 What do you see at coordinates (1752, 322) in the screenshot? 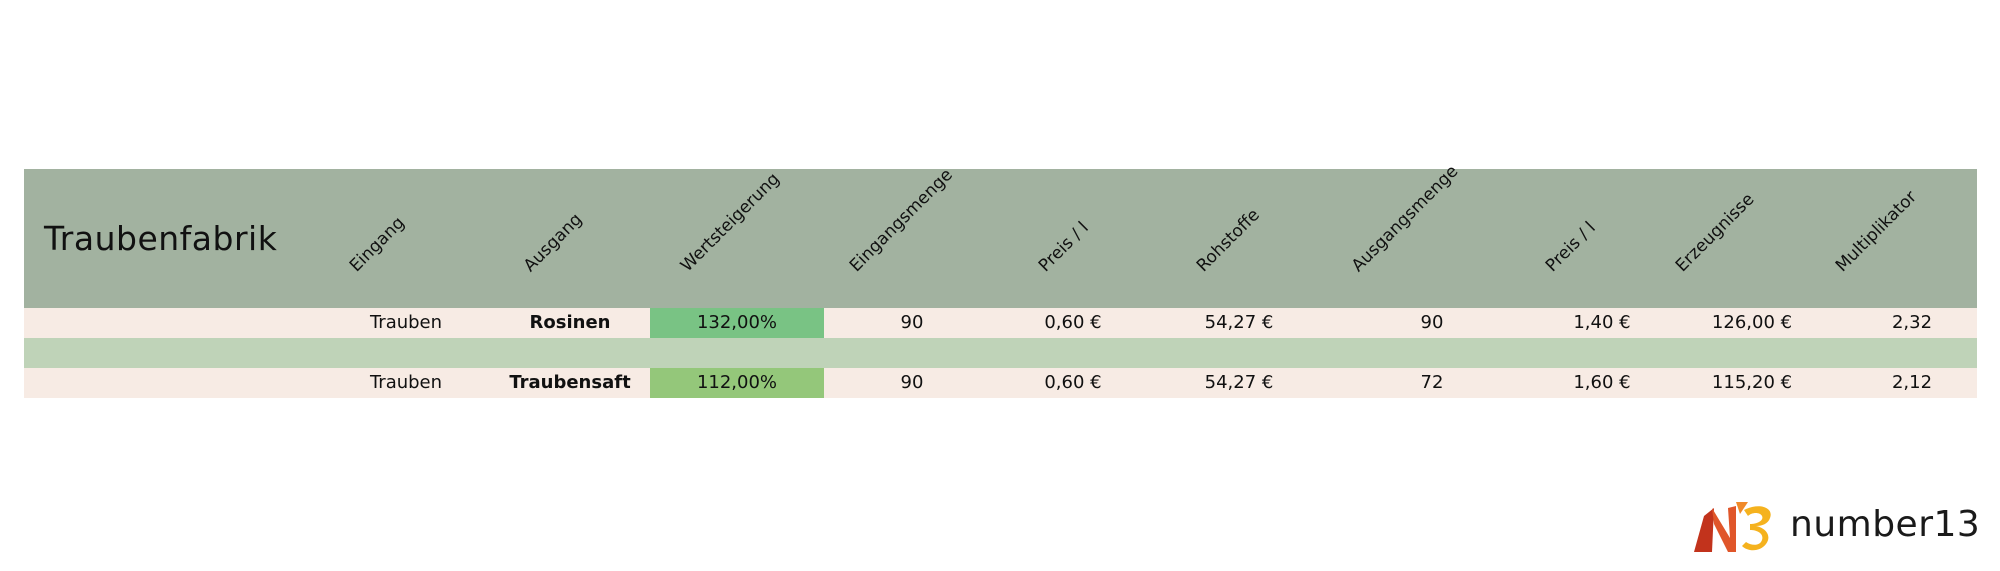
I see `cell-erzeugnisse: 126,00 €` at bounding box center [1752, 322].